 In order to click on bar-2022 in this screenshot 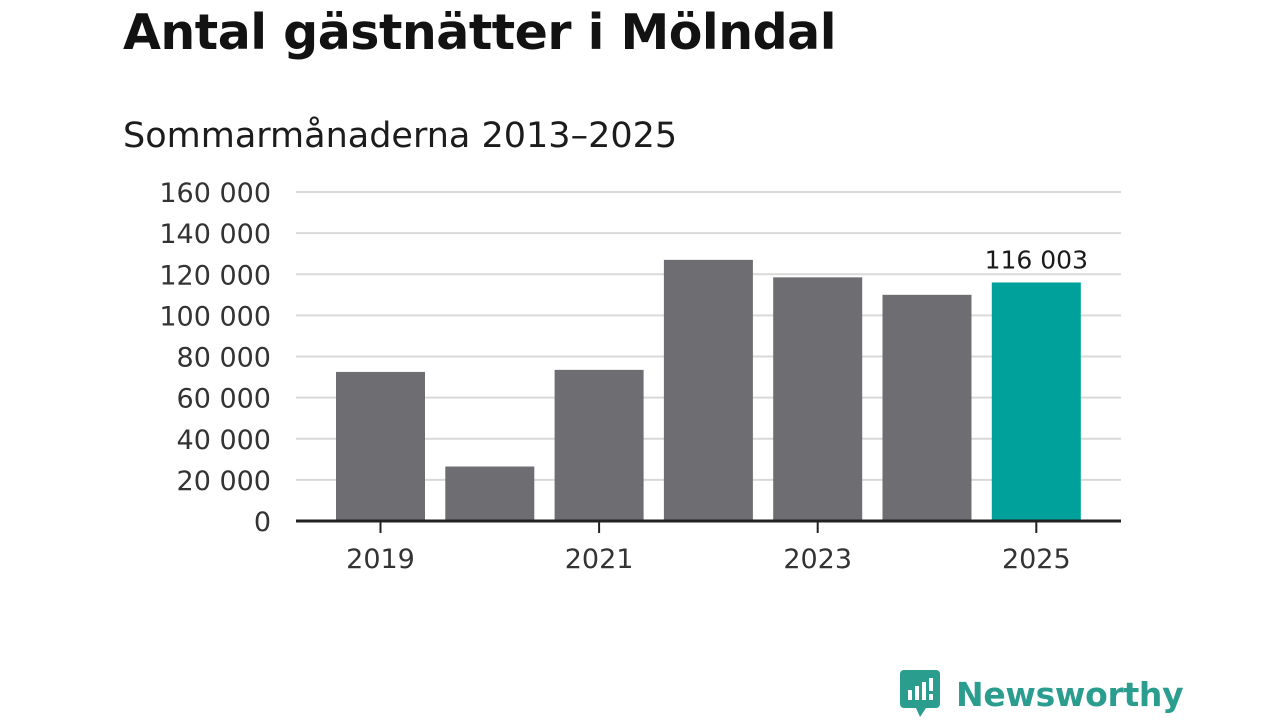, I will do `click(708, 390)`.